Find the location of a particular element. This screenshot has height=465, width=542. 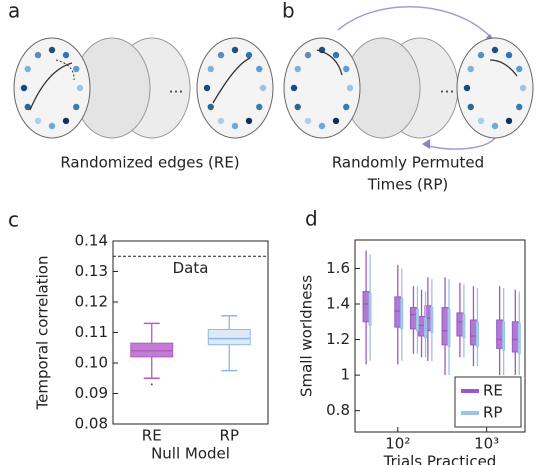

y-tick-label: 0.14 is located at coordinates (91, 241).